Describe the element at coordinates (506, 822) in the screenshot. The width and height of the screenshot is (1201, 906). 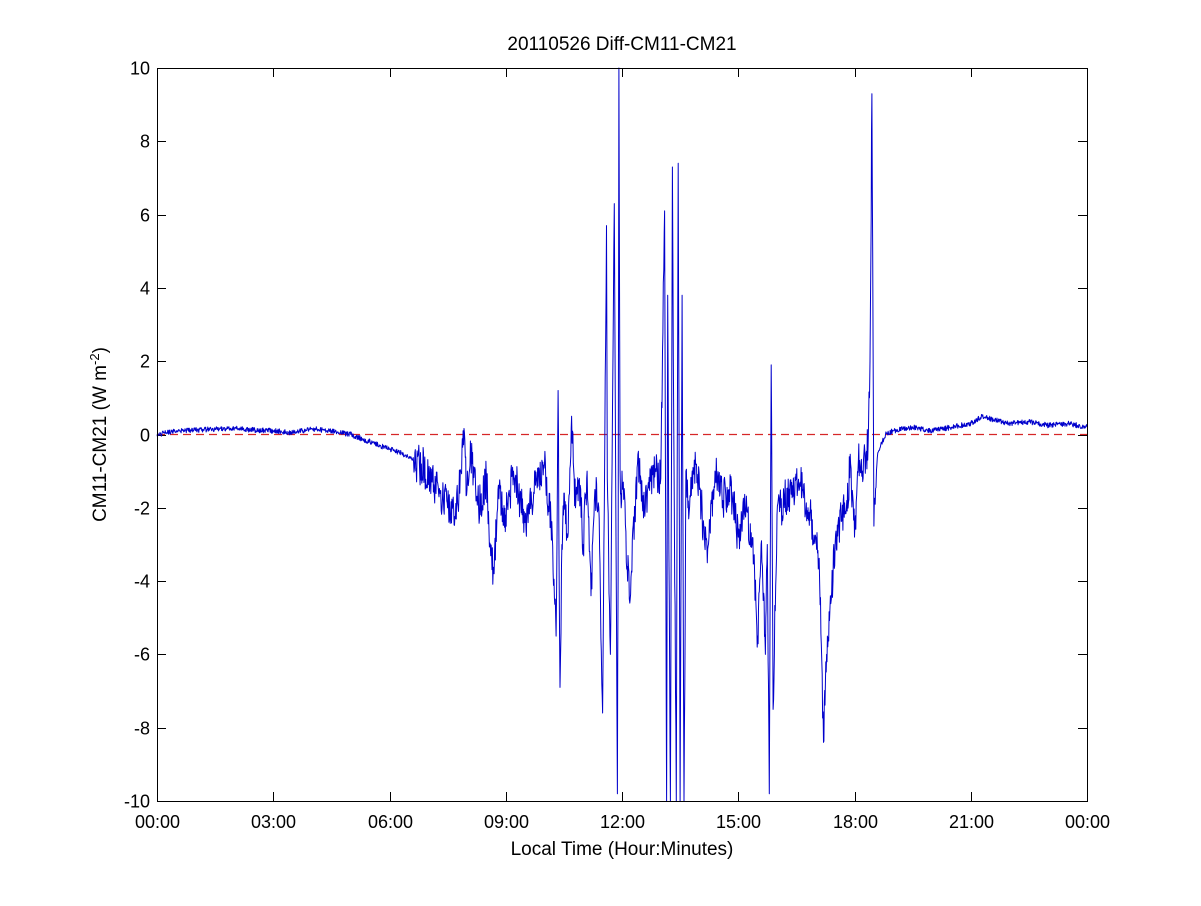
I see `x-tick-label: 09:00` at that location.